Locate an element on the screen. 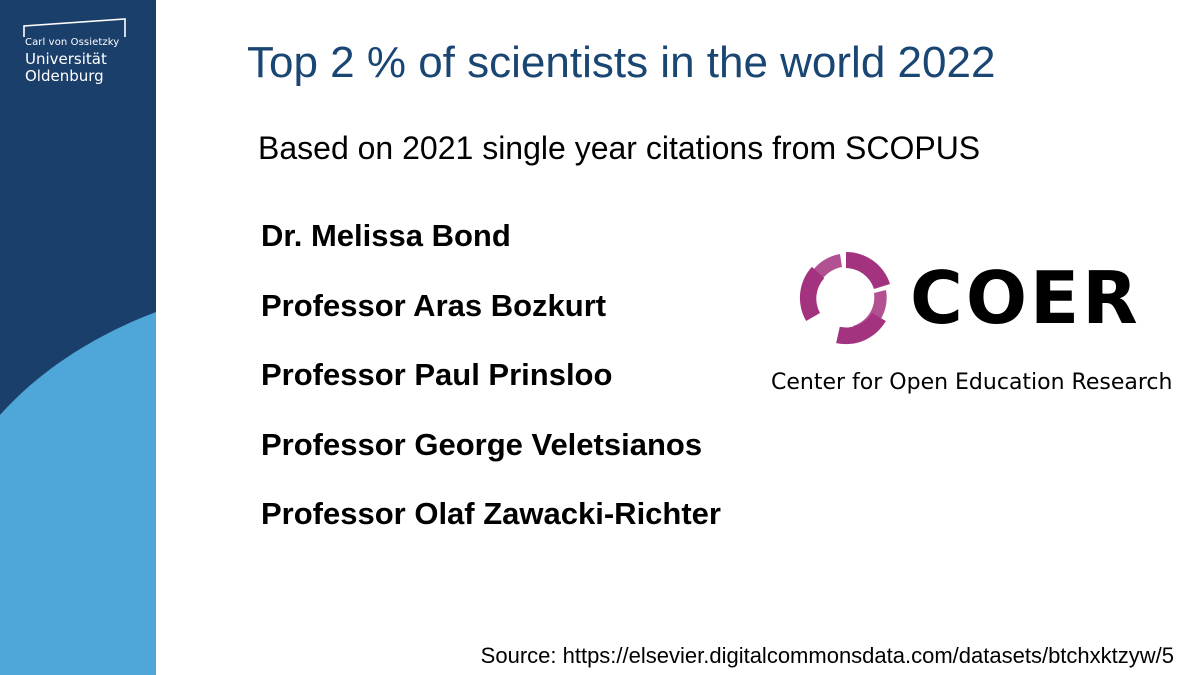 The width and height of the screenshot is (1200, 675). coer-tagline: Center for Open Education Research is located at coordinates (972, 382).